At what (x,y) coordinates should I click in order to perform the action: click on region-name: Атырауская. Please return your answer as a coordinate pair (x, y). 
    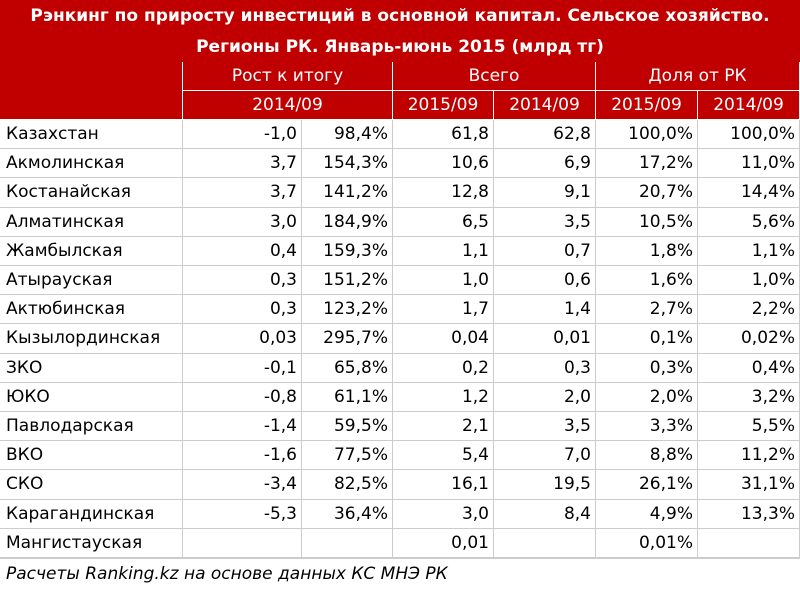
    Looking at the image, I should click on (91, 281).